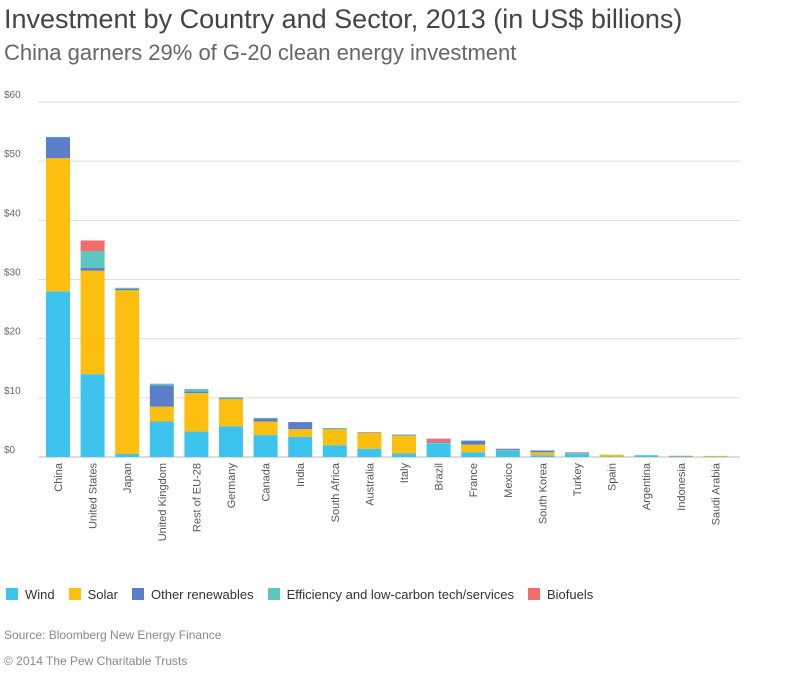 This screenshot has width=800, height=674. What do you see at coordinates (474, 480) in the screenshot?
I see `x-tick-label: France` at bounding box center [474, 480].